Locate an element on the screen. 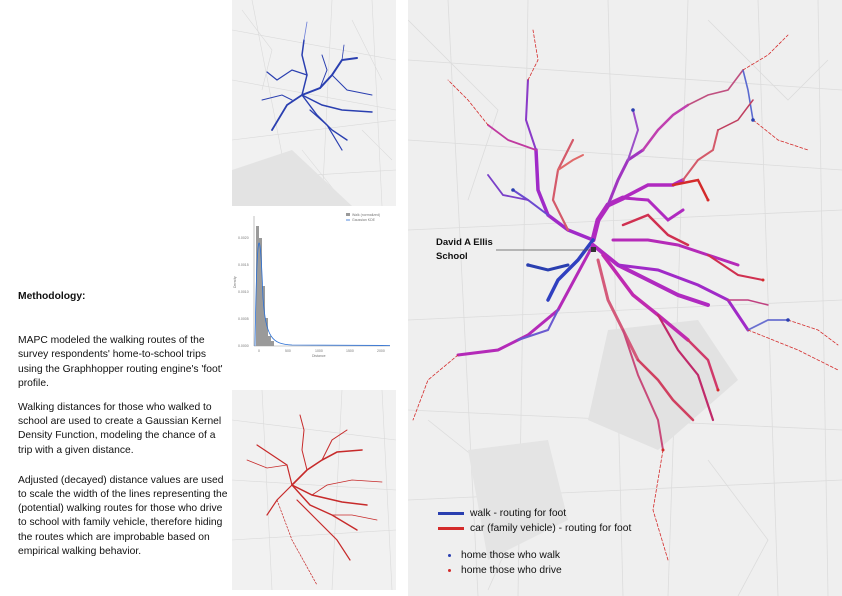 The image size is (842, 596). y-tick-label: 0.0015 is located at coordinates (243, 265).